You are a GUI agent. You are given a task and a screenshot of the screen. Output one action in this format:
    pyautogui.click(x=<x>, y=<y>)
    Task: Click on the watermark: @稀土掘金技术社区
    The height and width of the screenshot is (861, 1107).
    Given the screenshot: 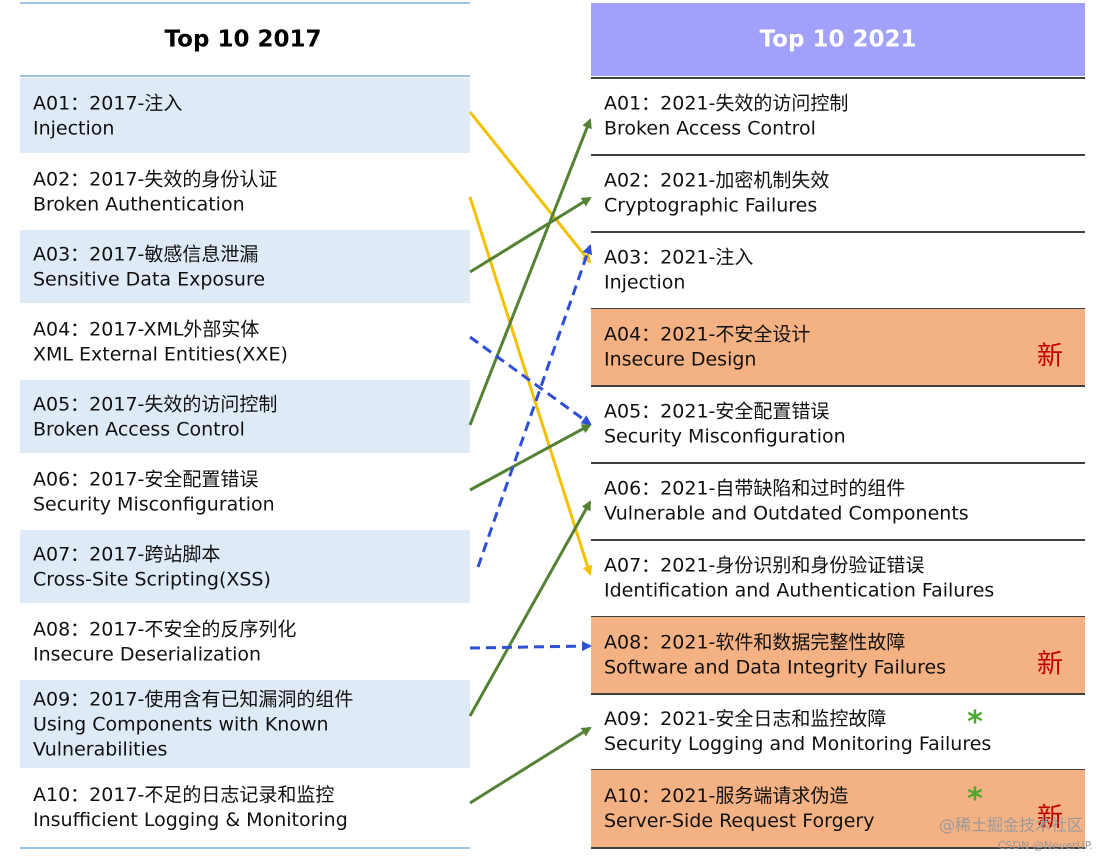 What is the action you would take?
    pyautogui.click(x=1011, y=825)
    